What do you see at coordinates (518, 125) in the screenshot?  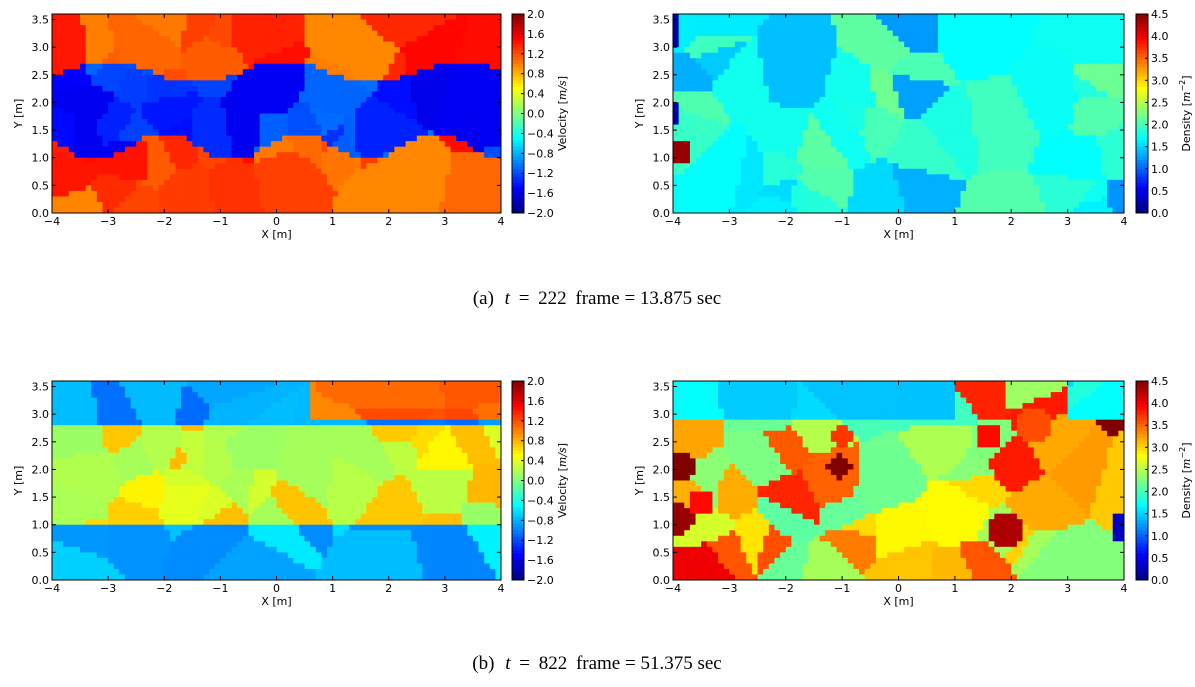 I see `colorbar-segment` at bounding box center [518, 125].